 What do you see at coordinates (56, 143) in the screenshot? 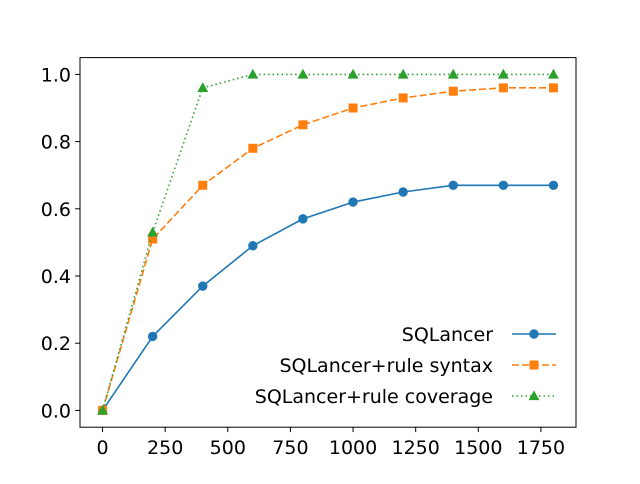
I see `y-tick-label: 0.8` at bounding box center [56, 143].